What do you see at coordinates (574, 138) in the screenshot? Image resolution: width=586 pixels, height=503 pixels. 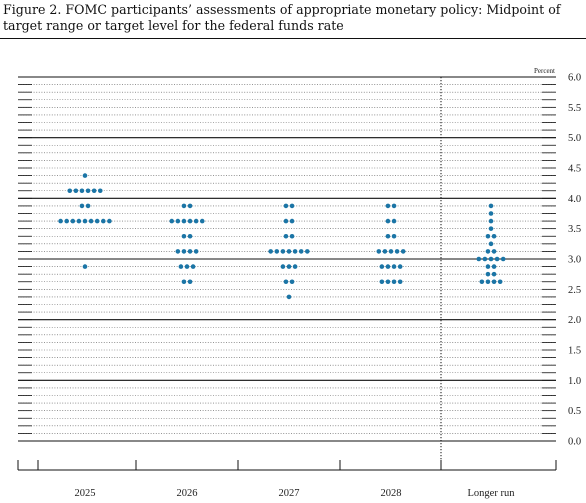 I see `y-tick-label: 5.0` at bounding box center [574, 138].